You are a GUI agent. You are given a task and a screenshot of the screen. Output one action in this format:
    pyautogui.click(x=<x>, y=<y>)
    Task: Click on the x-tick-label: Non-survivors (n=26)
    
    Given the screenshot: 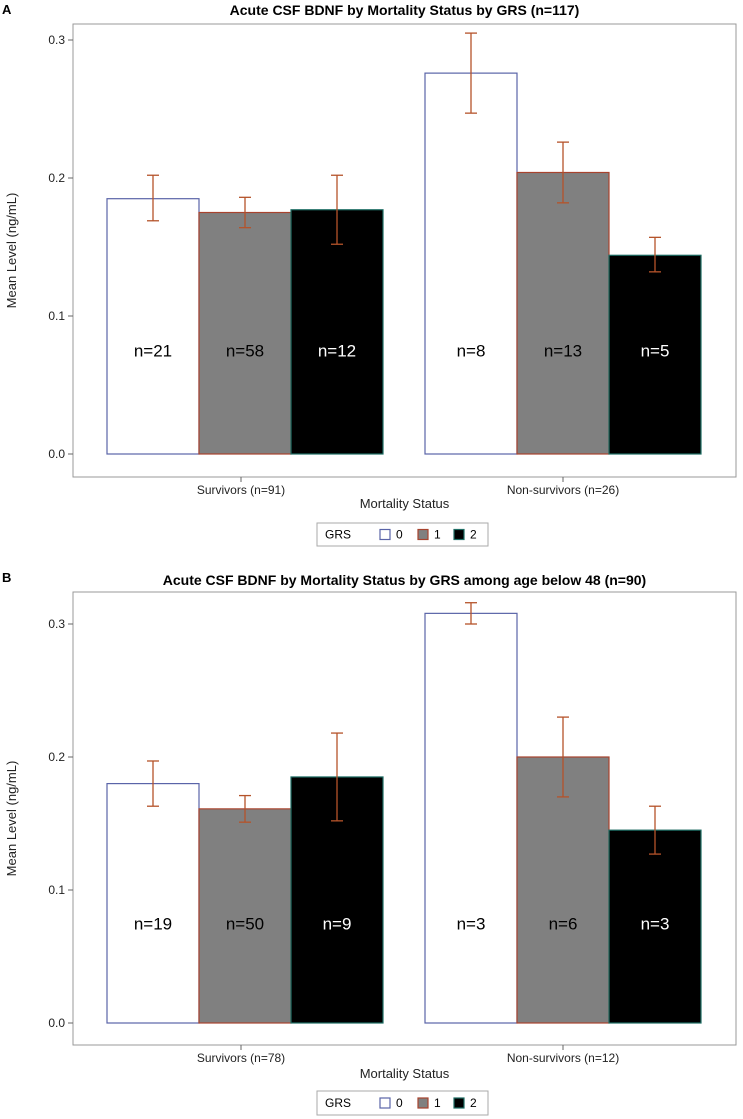 What is the action you would take?
    pyautogui.click(x=563, y=490)
    